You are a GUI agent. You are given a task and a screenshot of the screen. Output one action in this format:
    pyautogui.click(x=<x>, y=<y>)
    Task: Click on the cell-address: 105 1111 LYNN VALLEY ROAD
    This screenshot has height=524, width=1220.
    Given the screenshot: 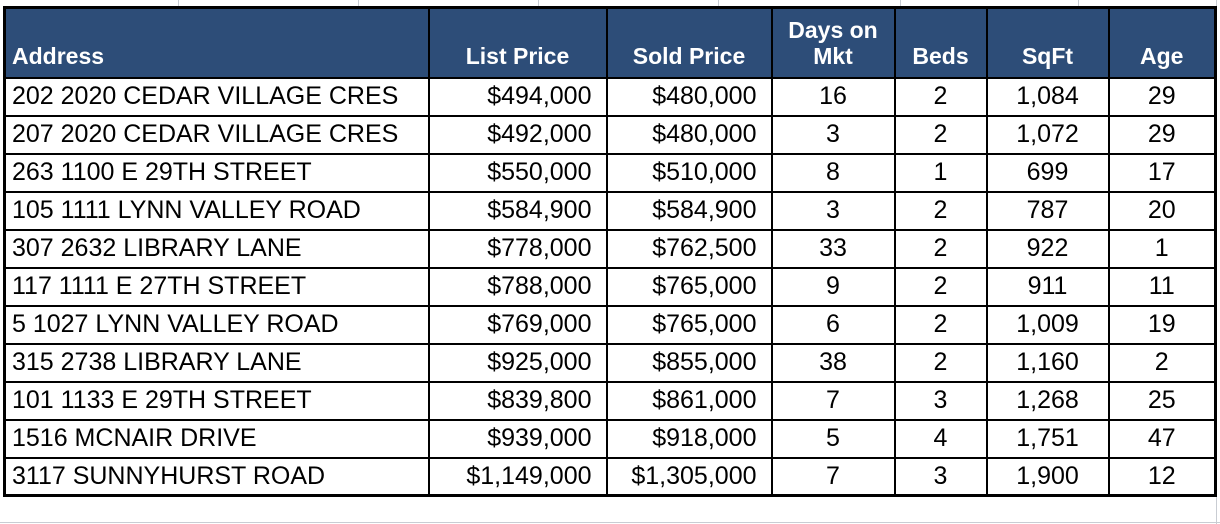 What is the action you would take?
    pyautogui.click(x=216, y=210)
    